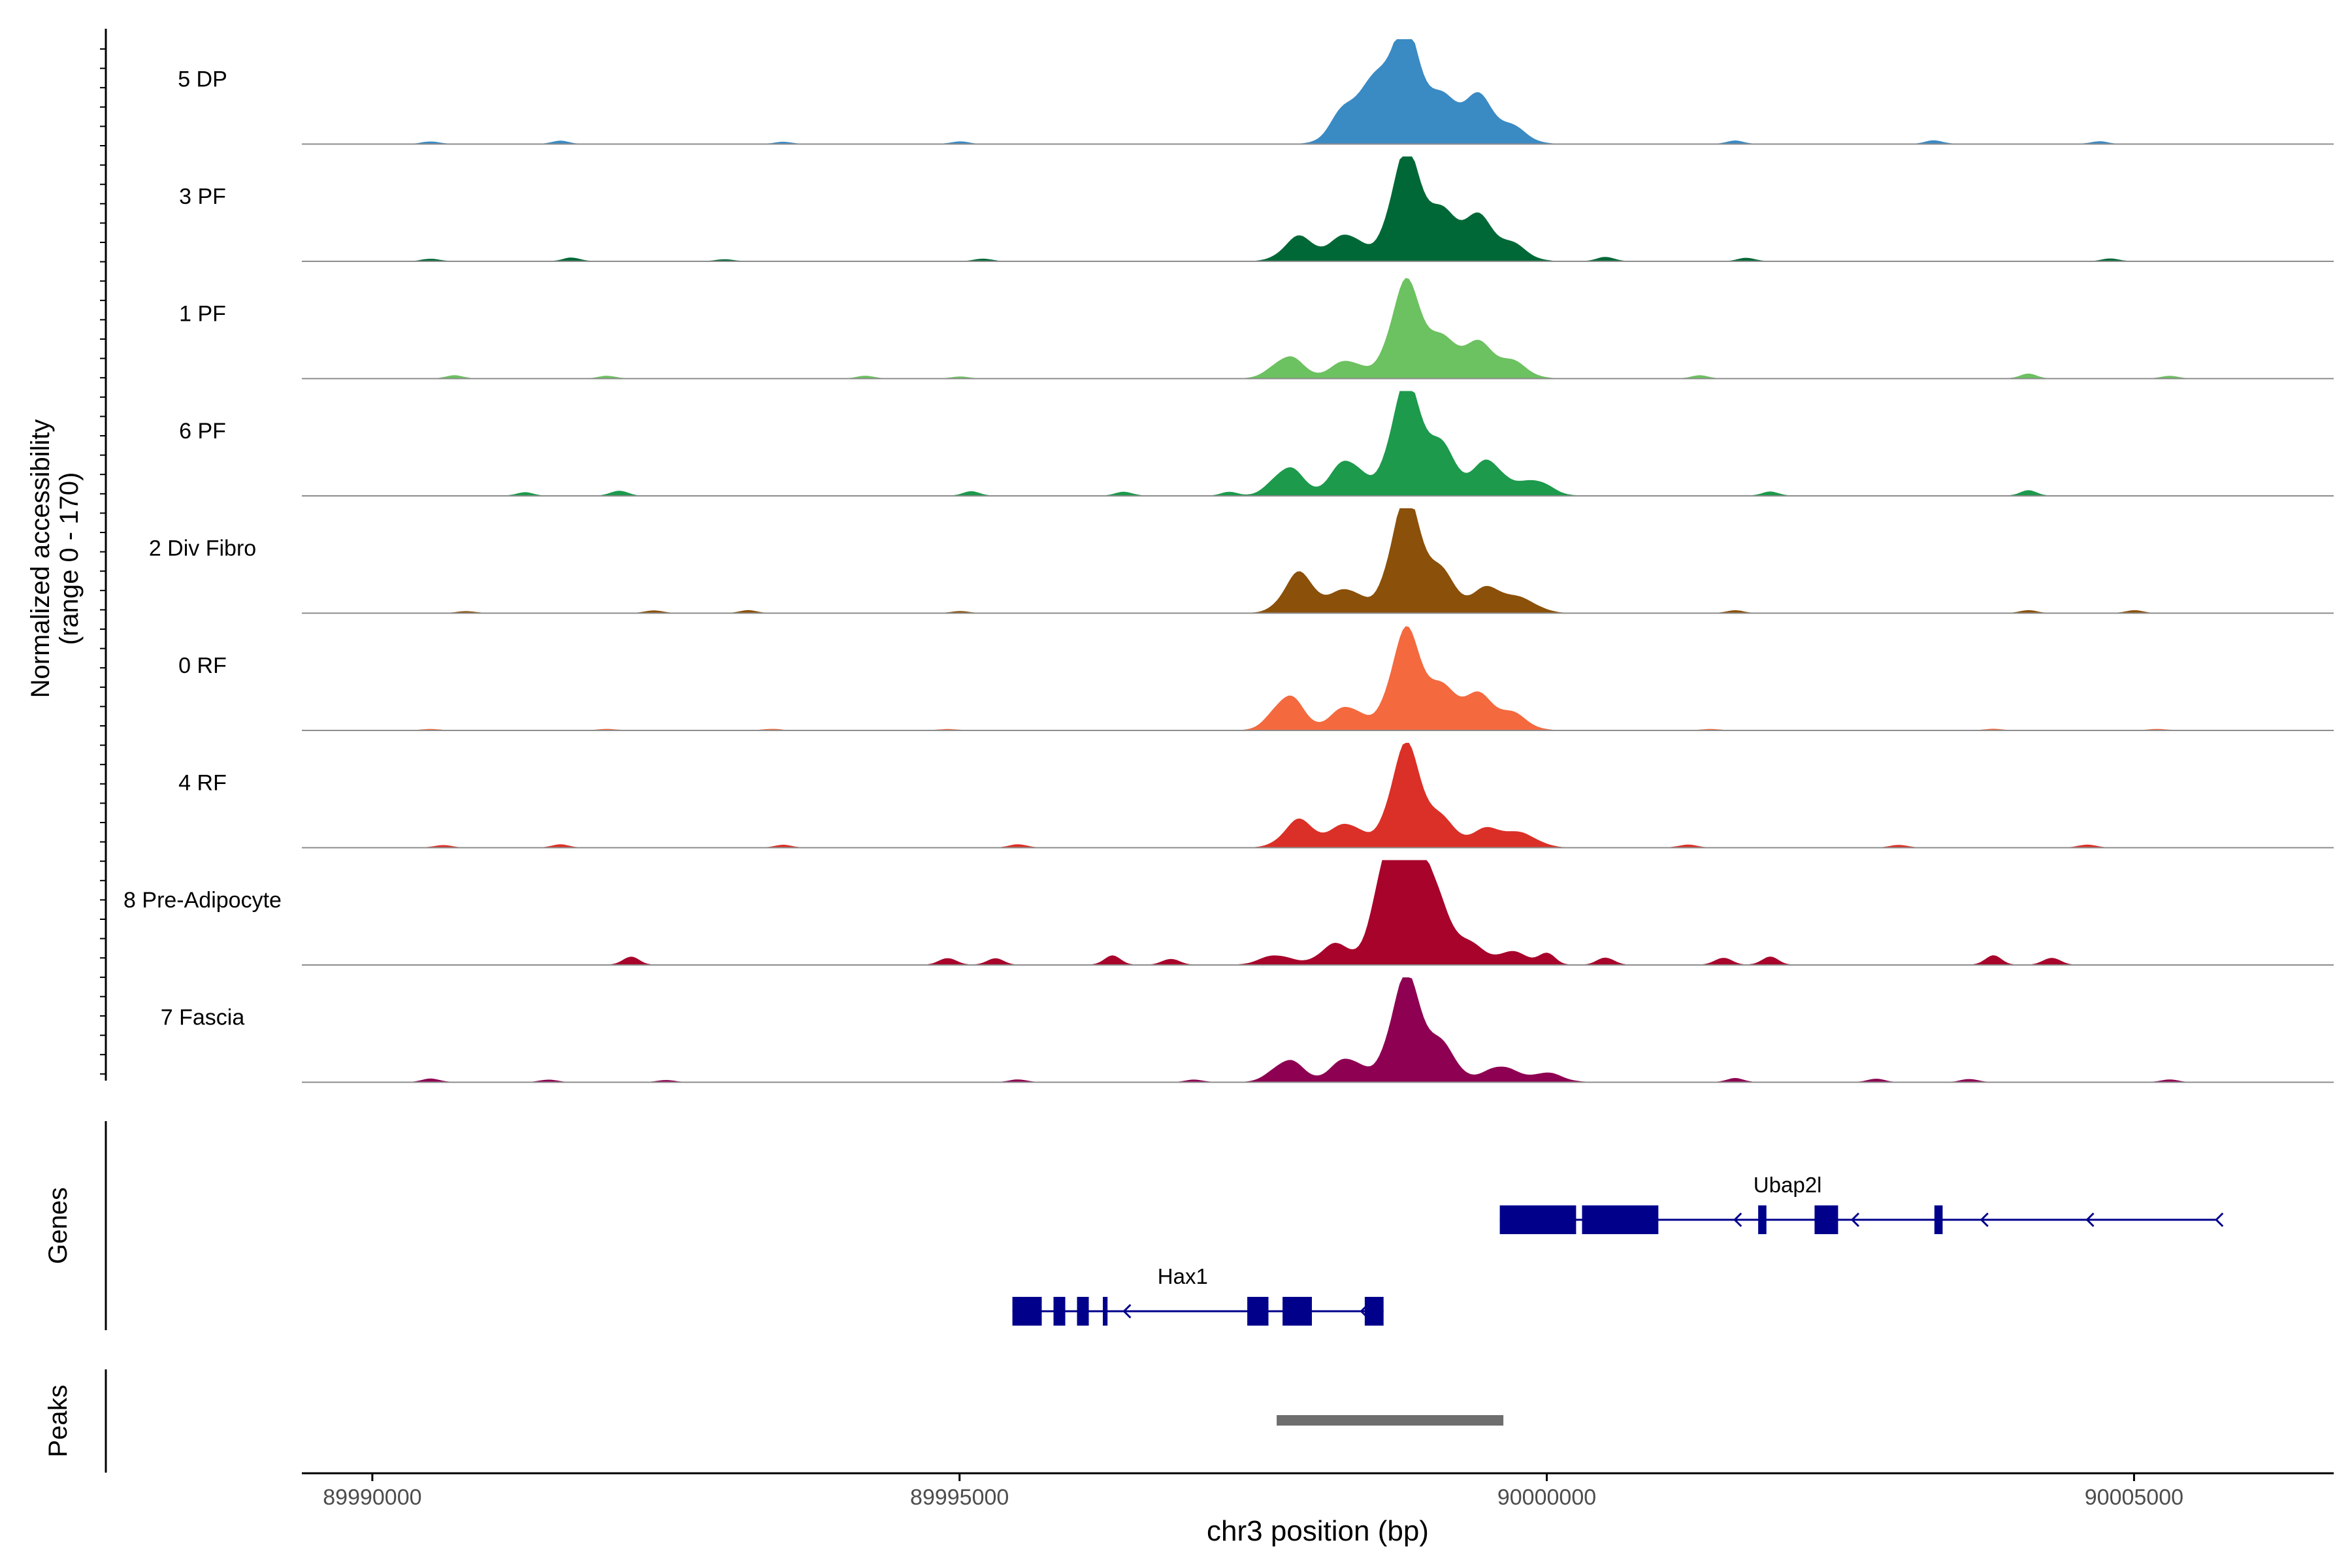 The image size is (2352, 1568). I want to click on peaks-label: Peaks, so click(58, 1420).